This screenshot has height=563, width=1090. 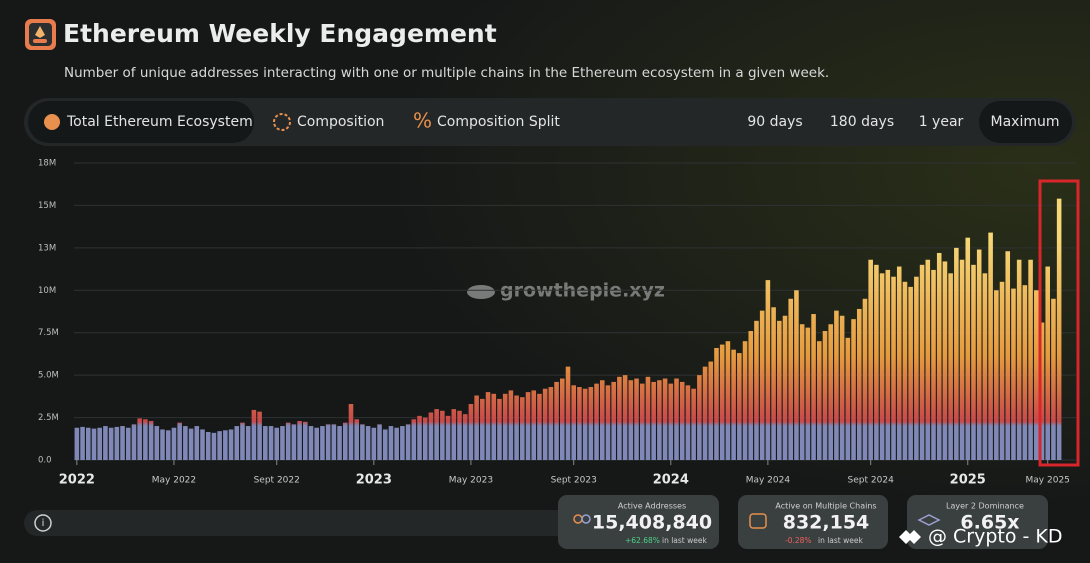 I want to click on tab: Composition Split, so click(x=498, y=122).